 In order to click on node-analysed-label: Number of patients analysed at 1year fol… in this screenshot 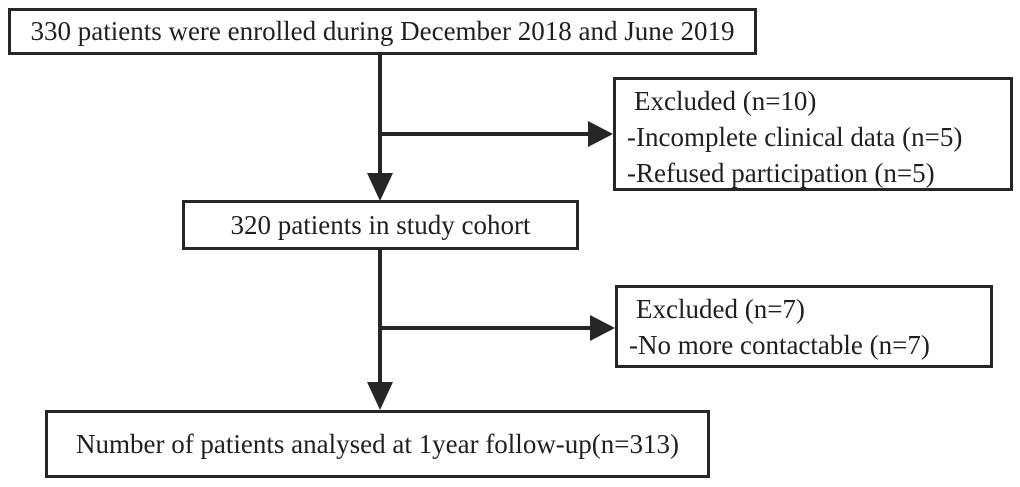, I will do `click(377, 443)`.